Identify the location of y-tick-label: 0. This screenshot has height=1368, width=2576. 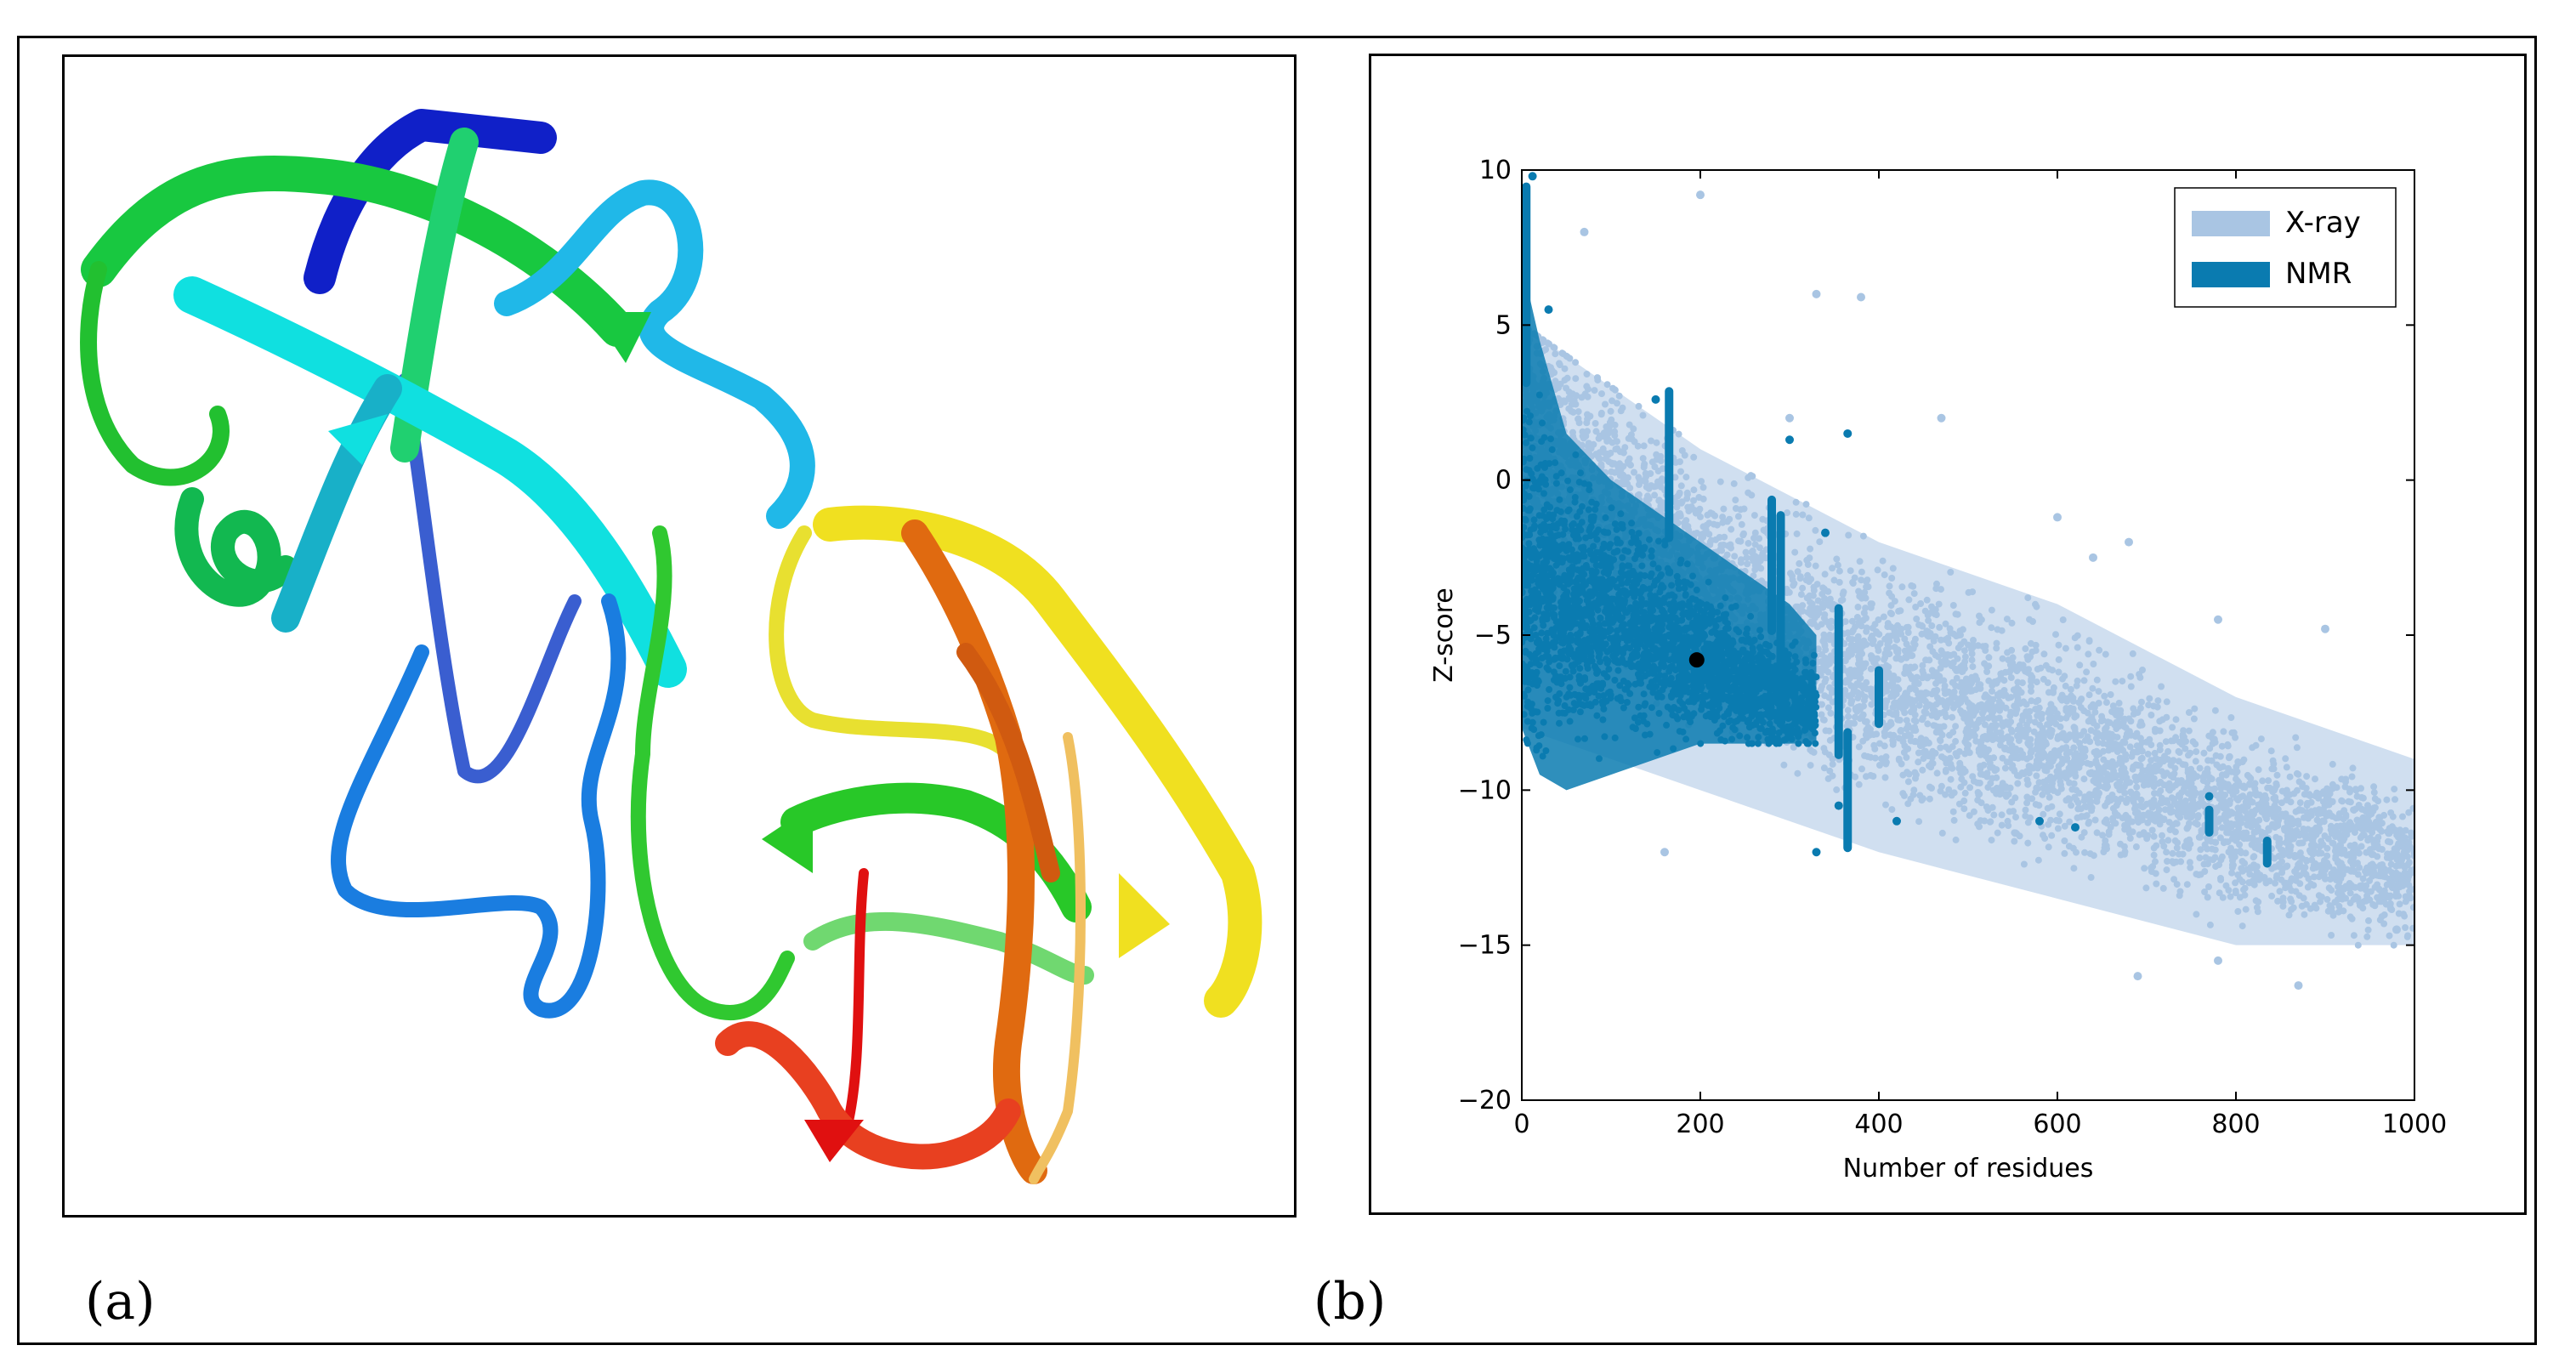
(1504, 481).